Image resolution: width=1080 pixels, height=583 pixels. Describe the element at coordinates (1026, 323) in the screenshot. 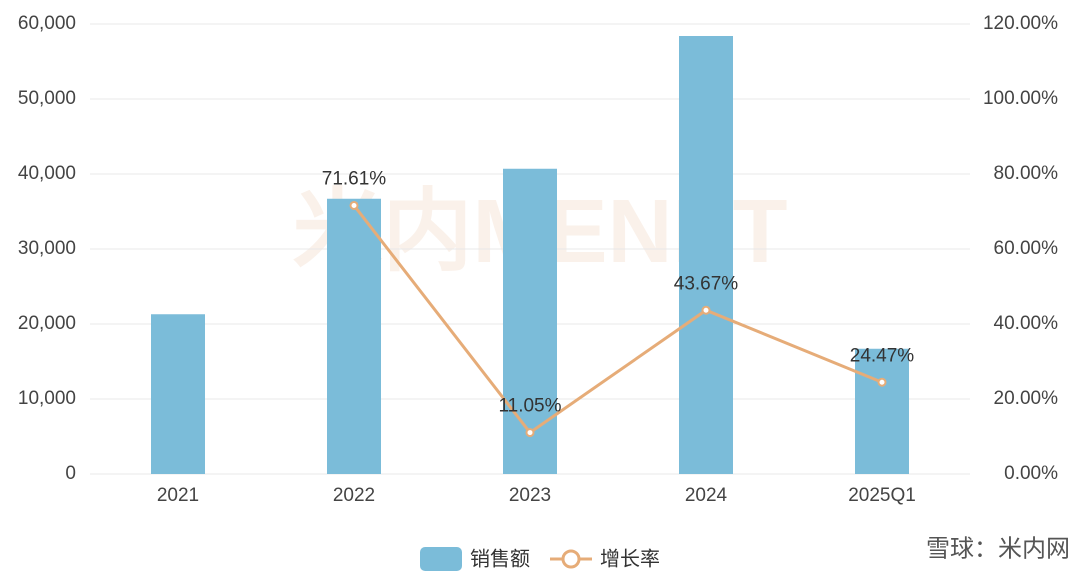

I see `y2-tick-label: 40.00%` at that location.